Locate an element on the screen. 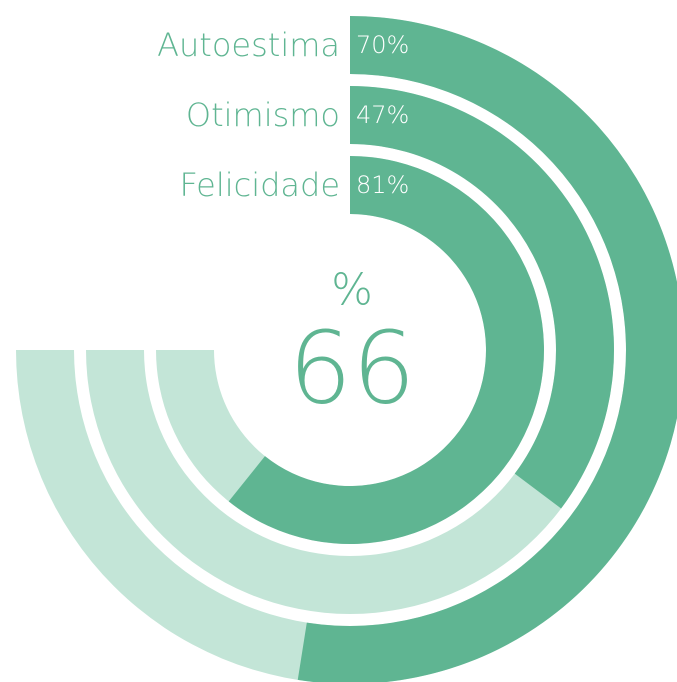 The image size is (677, 682). category-label: Felicidade is located at coordinates (259, 185).